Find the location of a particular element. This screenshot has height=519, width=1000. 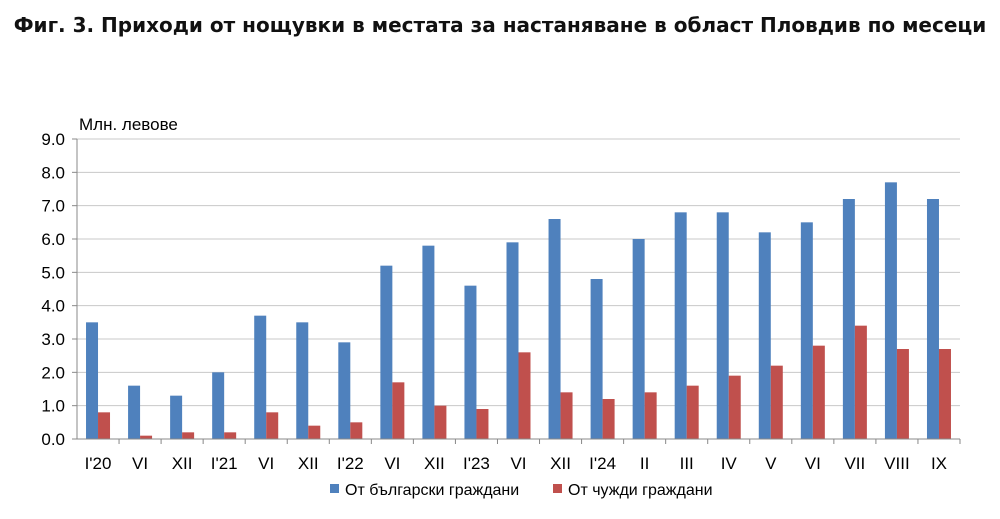

x-tick-label: VII is located at coordinates (854, 463).